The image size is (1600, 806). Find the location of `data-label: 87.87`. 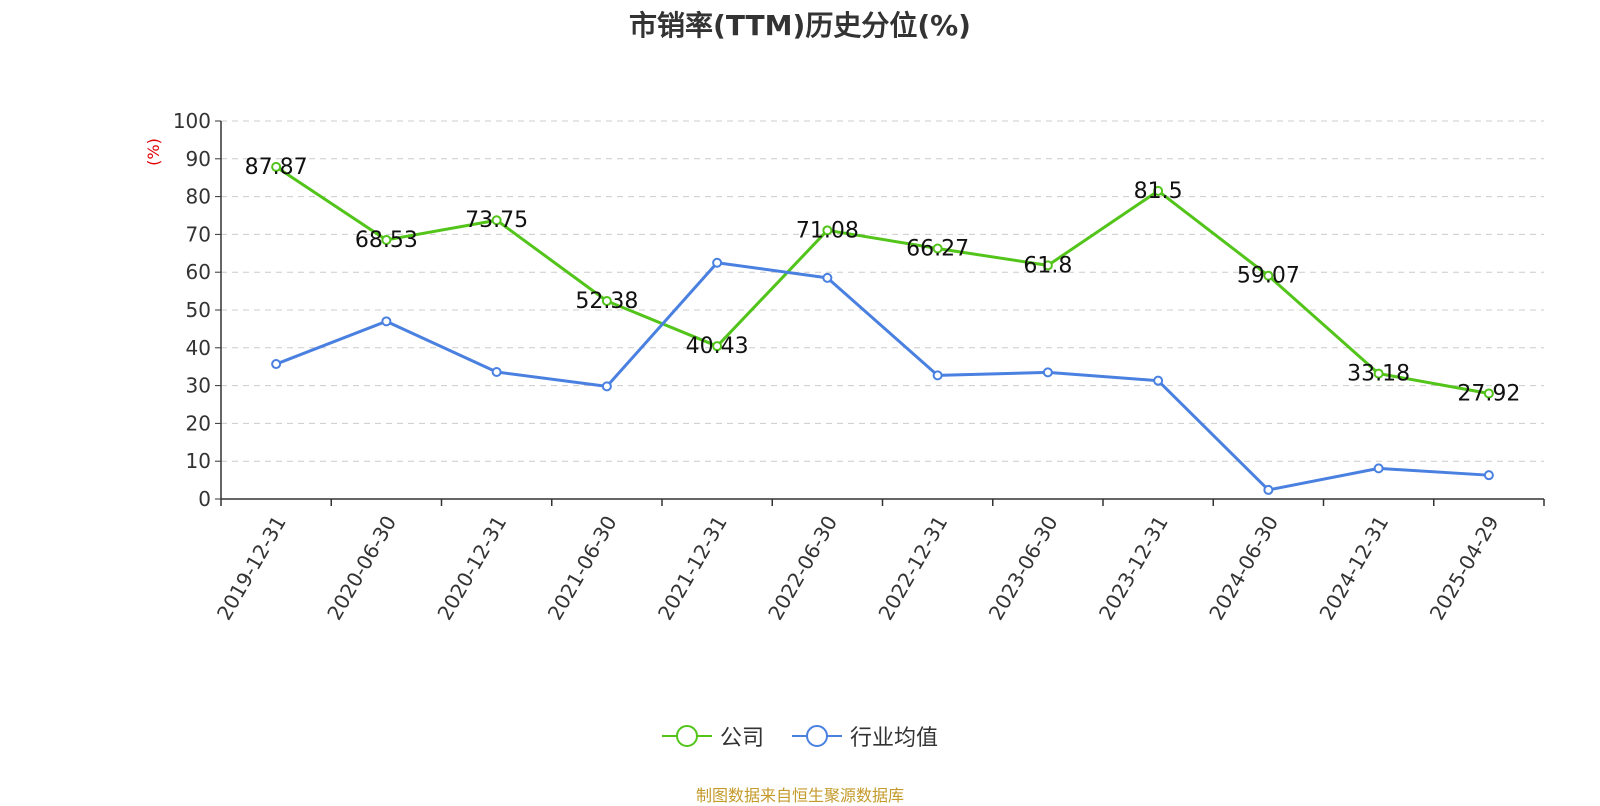

data-label: 87.87 is located at coordinates (276, 167).